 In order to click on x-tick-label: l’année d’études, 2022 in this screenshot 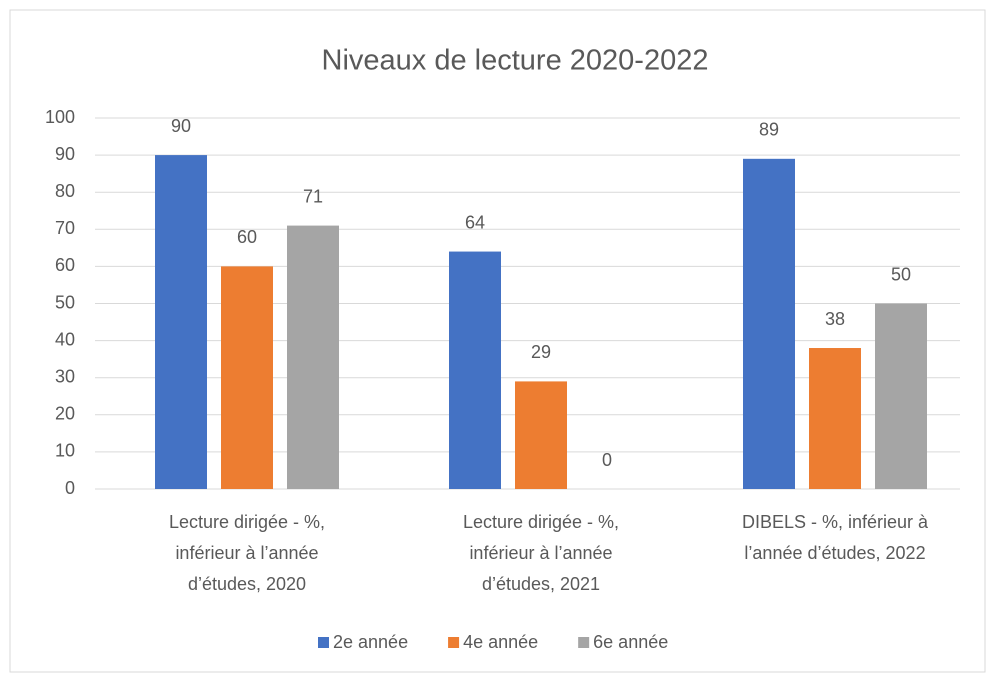, I will do `click(834, 553)`.